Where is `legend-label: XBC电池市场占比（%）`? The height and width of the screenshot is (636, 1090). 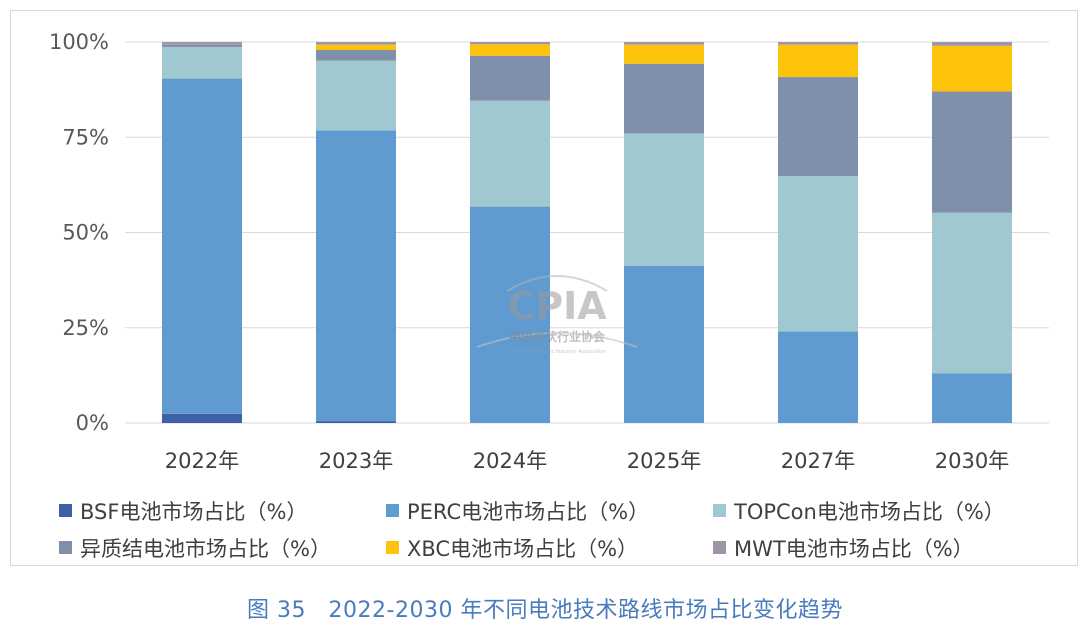
legend-label: XBC电池市场占比（%） is located at coordinates (523, 548).